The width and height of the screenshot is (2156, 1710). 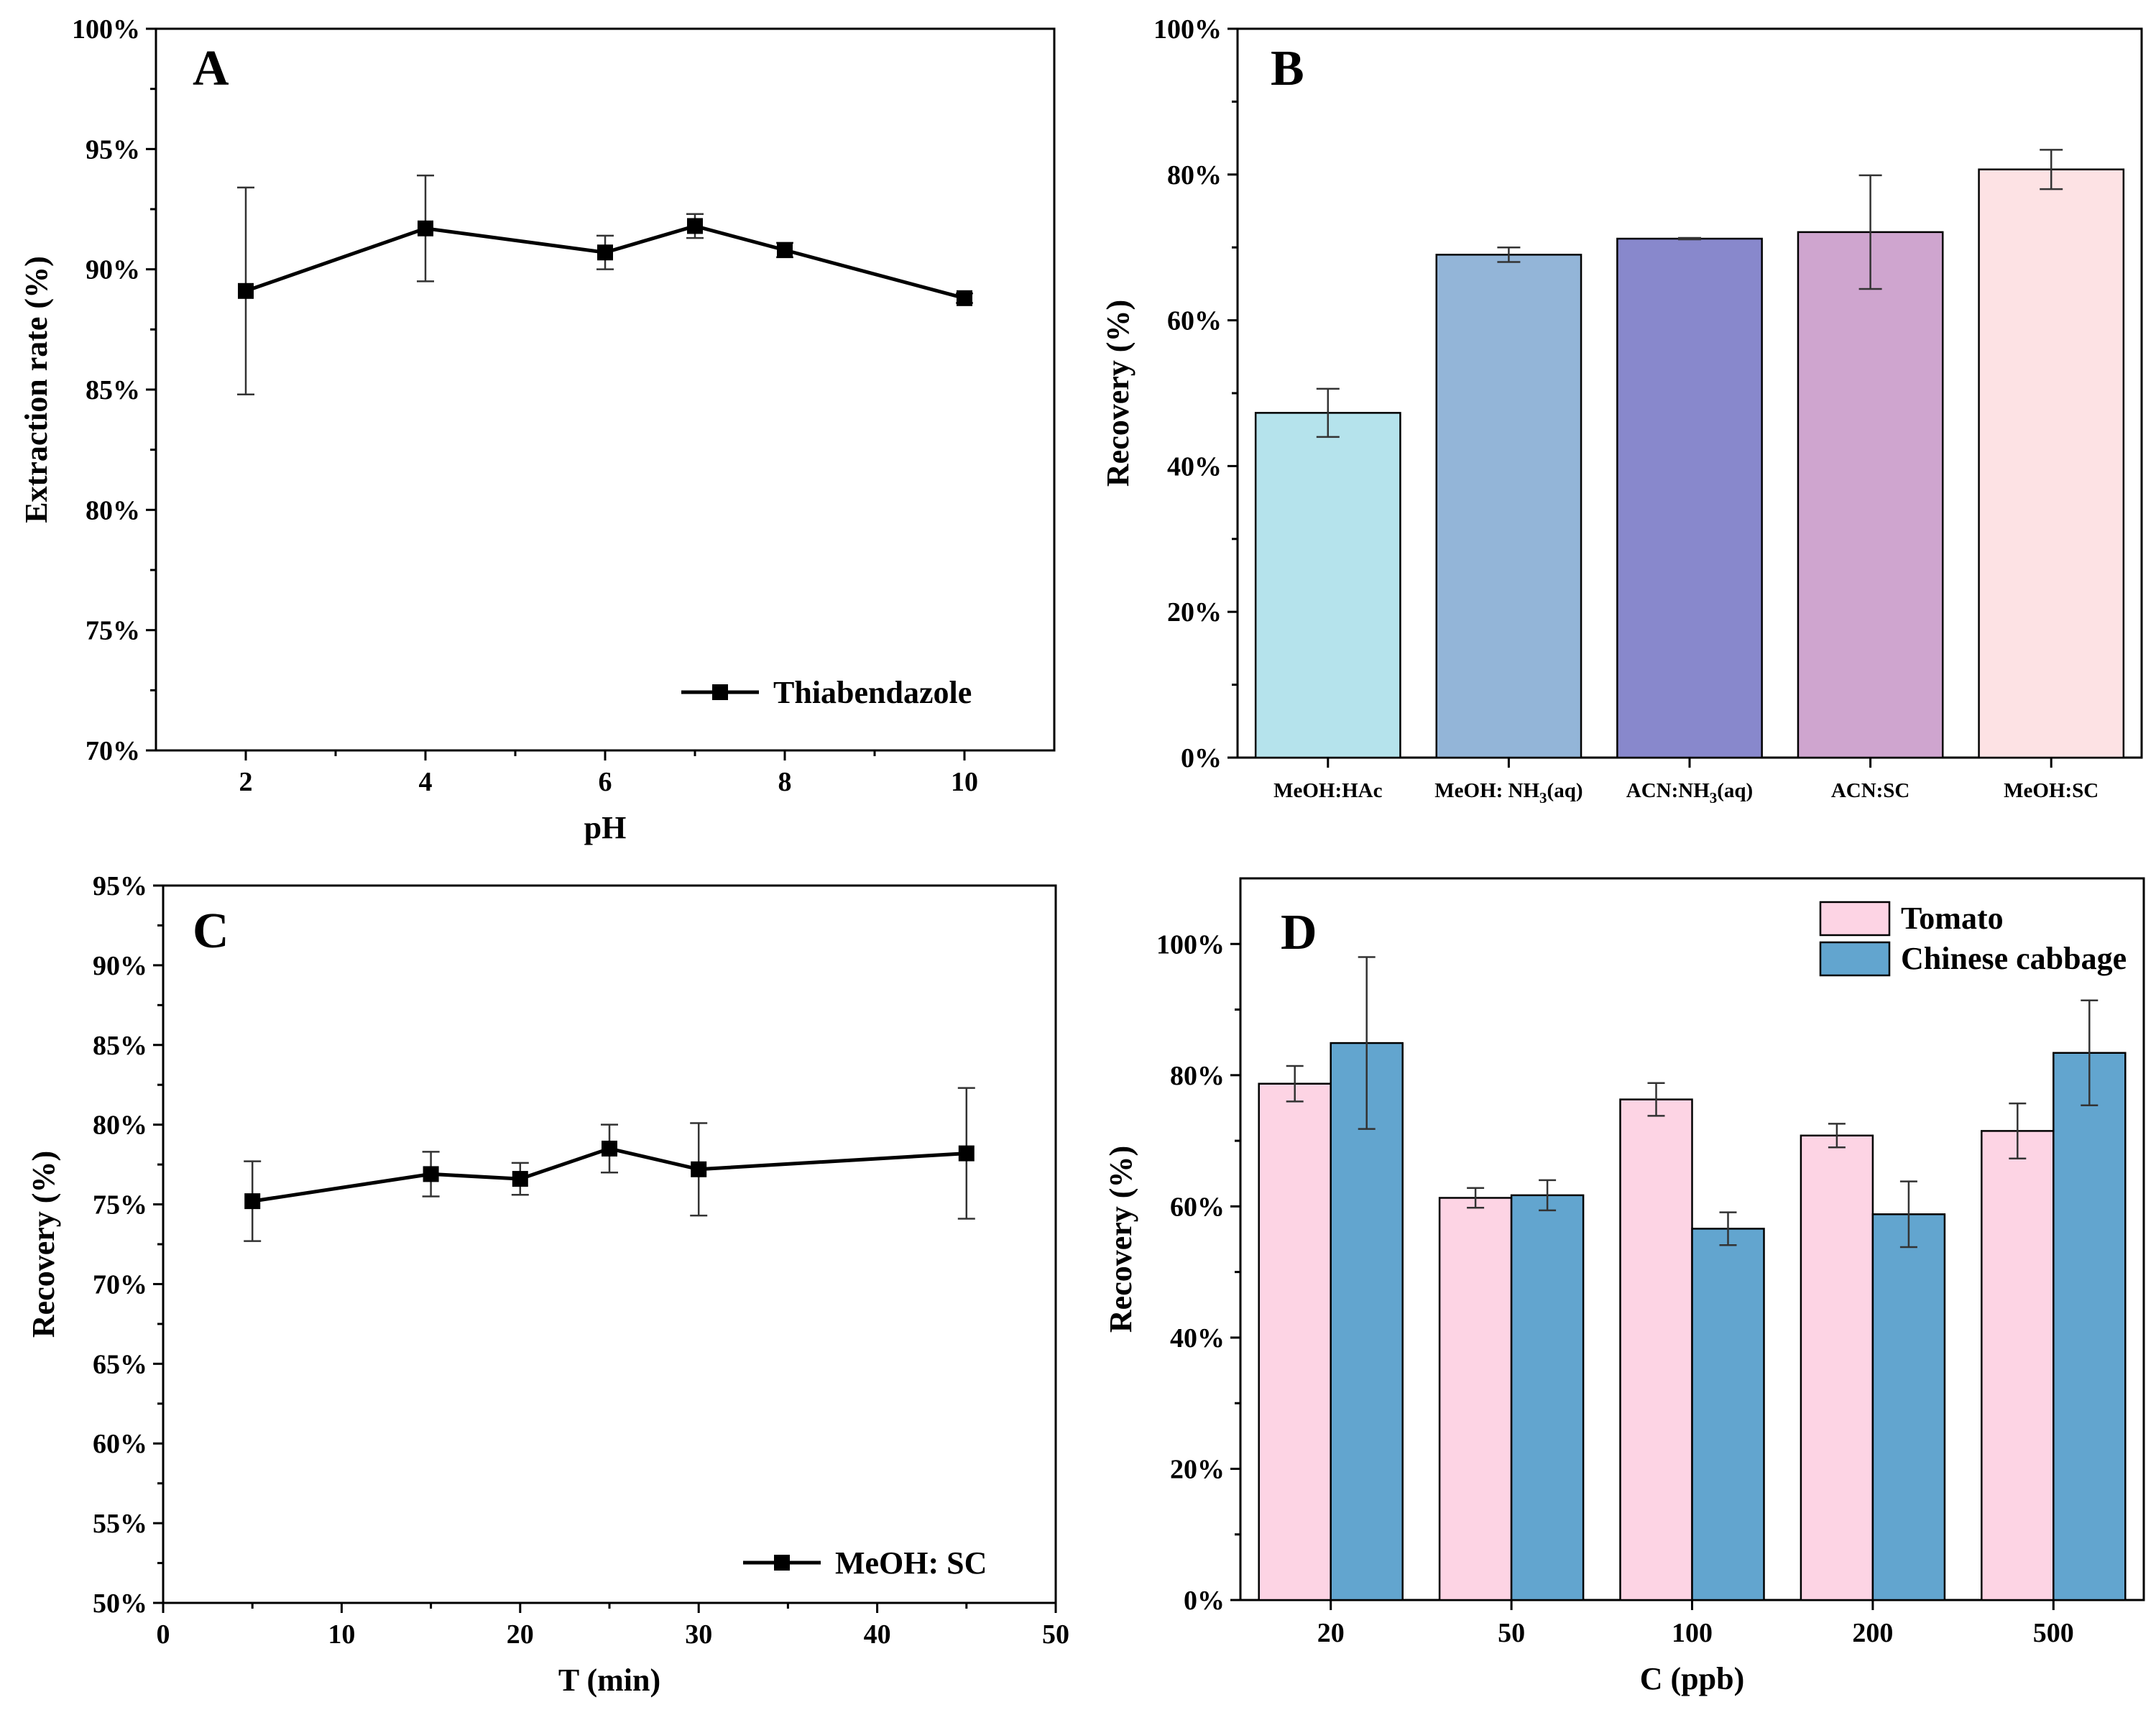 I want to click on y-tick-label: 50%, so click(x=120, y=1604).